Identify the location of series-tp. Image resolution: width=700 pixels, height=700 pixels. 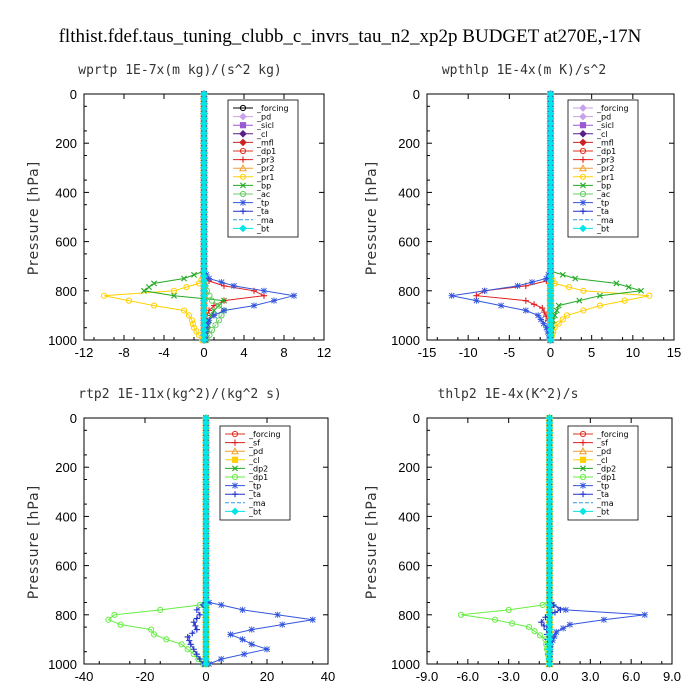
(501, 217).